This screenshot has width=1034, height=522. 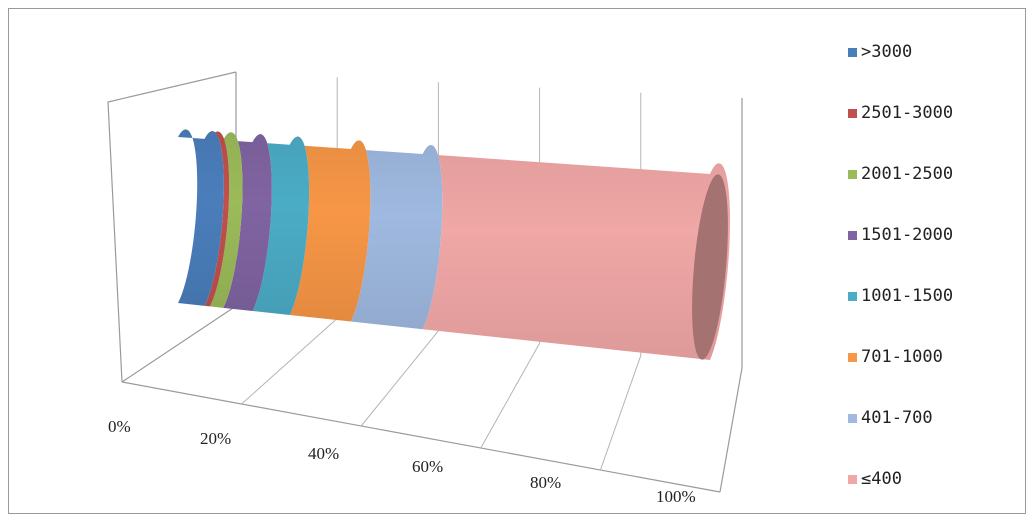 I want to click on x-tick-label: 40%, so click(x=323, y=453).